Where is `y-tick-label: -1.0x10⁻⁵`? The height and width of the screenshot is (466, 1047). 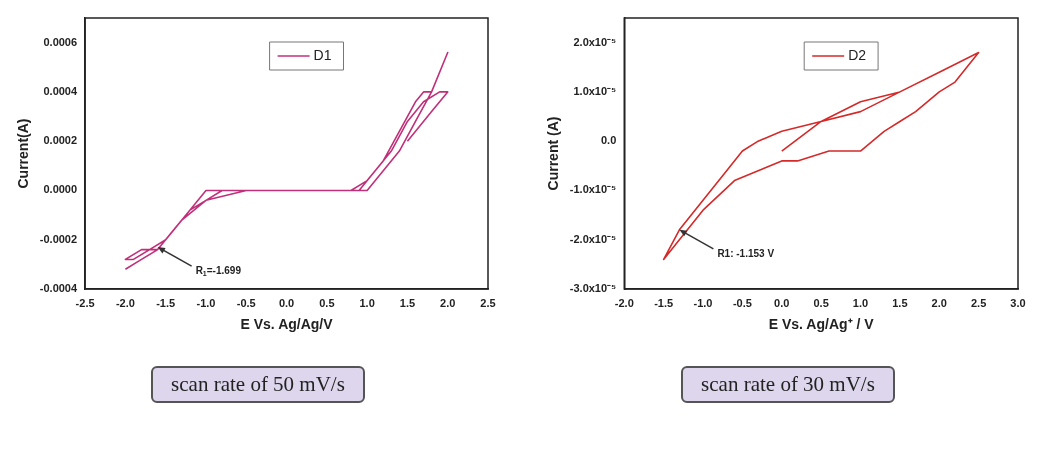
y-tick-label: -1.0x10⁻⁵ is located at coordinates (593, 189).